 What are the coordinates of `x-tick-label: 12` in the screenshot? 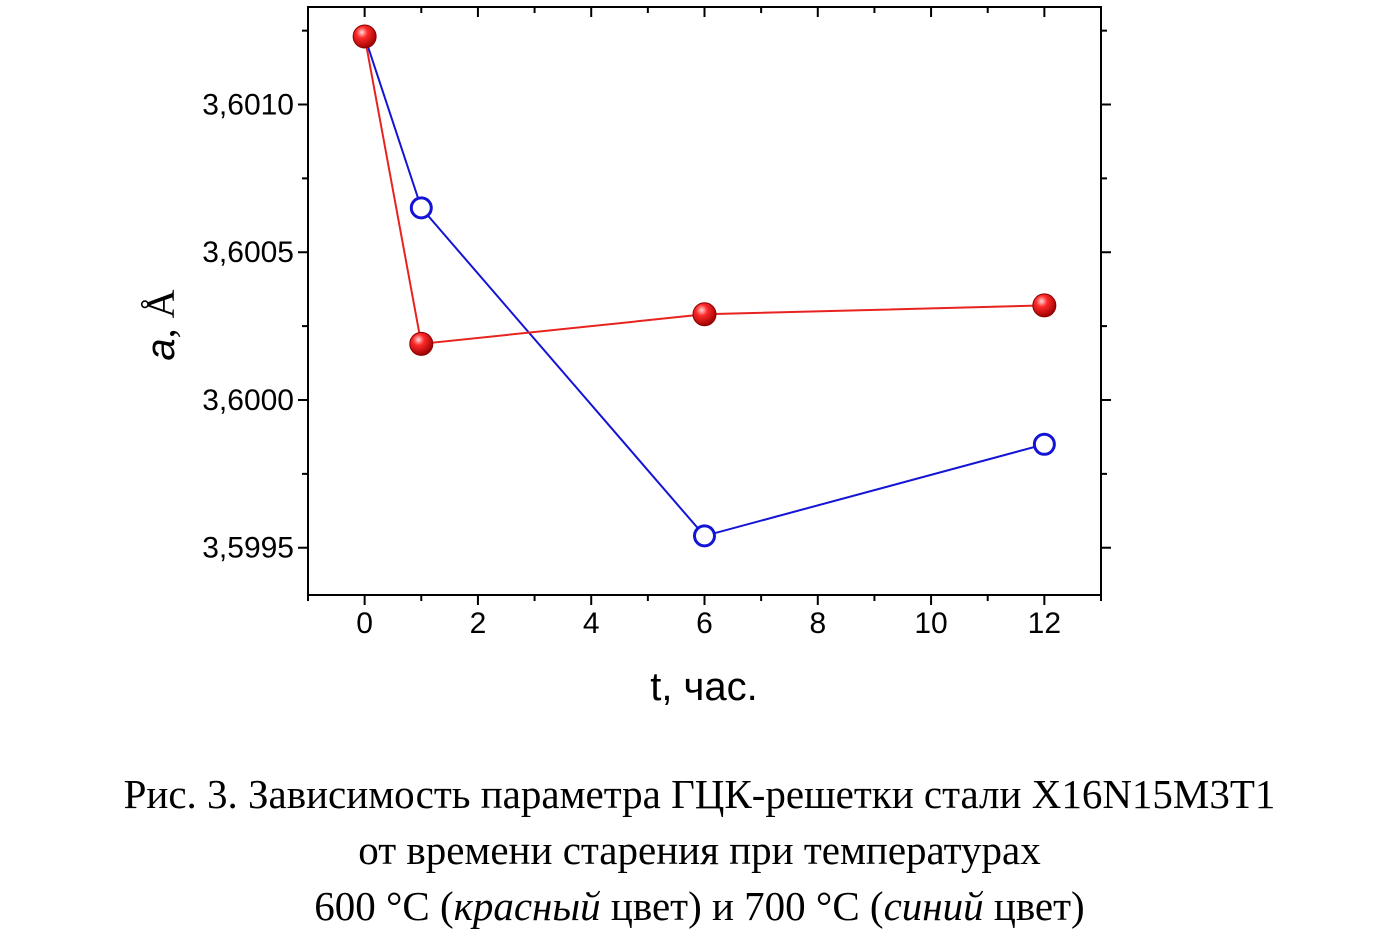 It's located at (1044, 623).